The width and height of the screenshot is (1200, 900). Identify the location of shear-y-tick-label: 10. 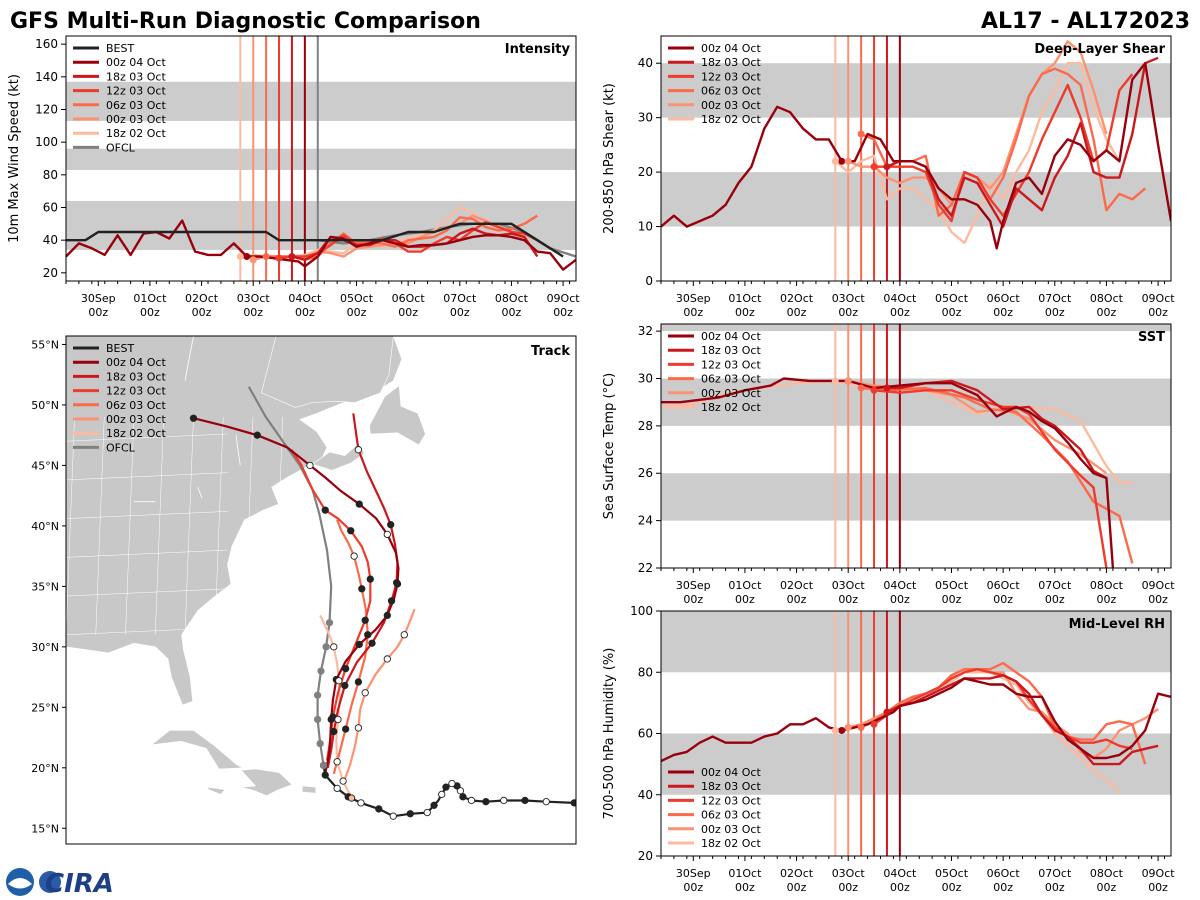
(645, 227).